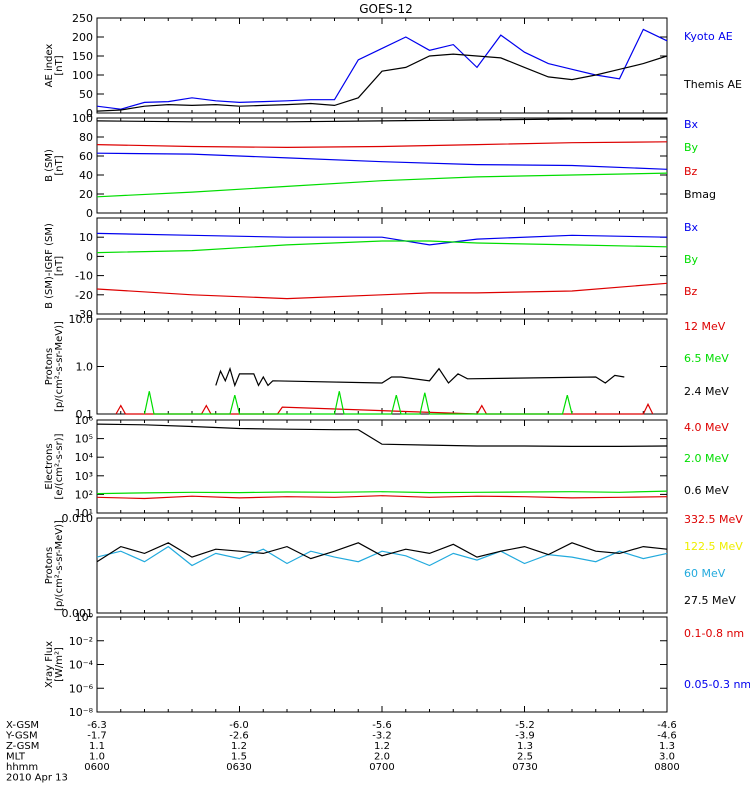  Describe the element at coordinates (524, 767) in the screenshot. I see `orbit-value: 0730` at that location.